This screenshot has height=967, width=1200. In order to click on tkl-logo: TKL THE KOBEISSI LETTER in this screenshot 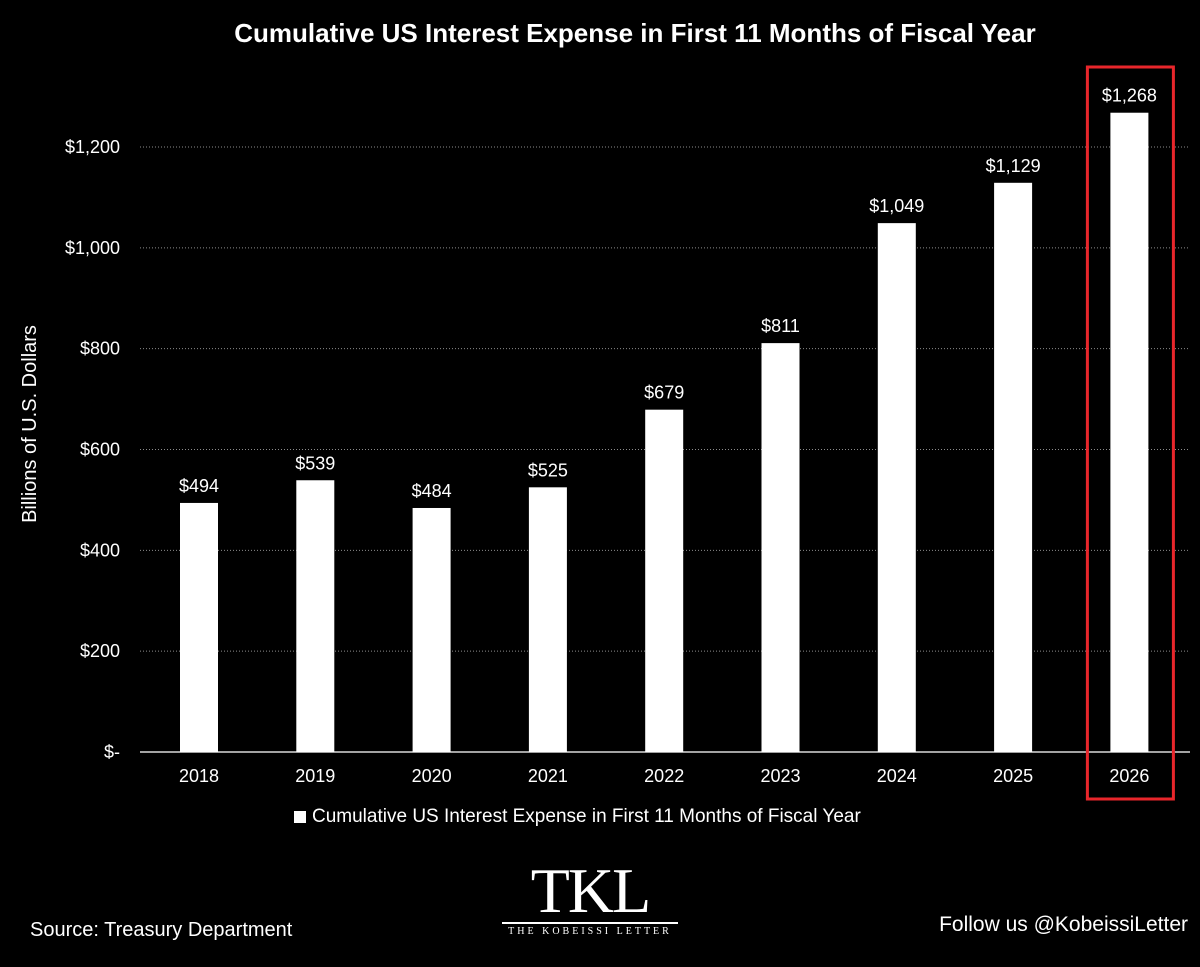, I will do `click(590, 896)`.